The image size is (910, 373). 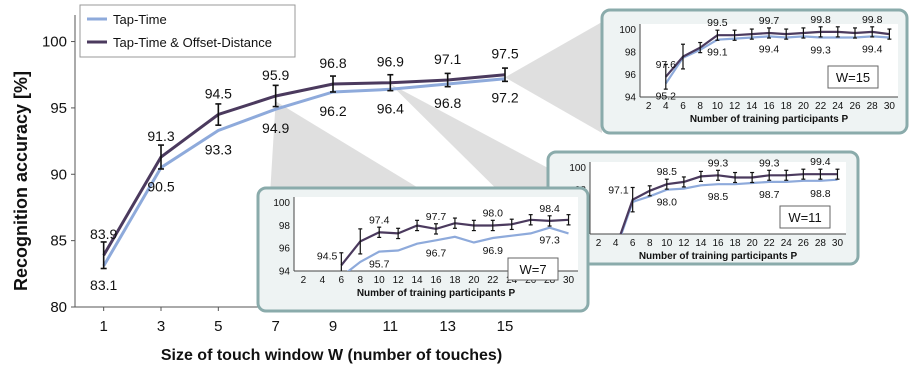 I want to click on data-label-tap-time: 96.2, so click(x=332, y=111).